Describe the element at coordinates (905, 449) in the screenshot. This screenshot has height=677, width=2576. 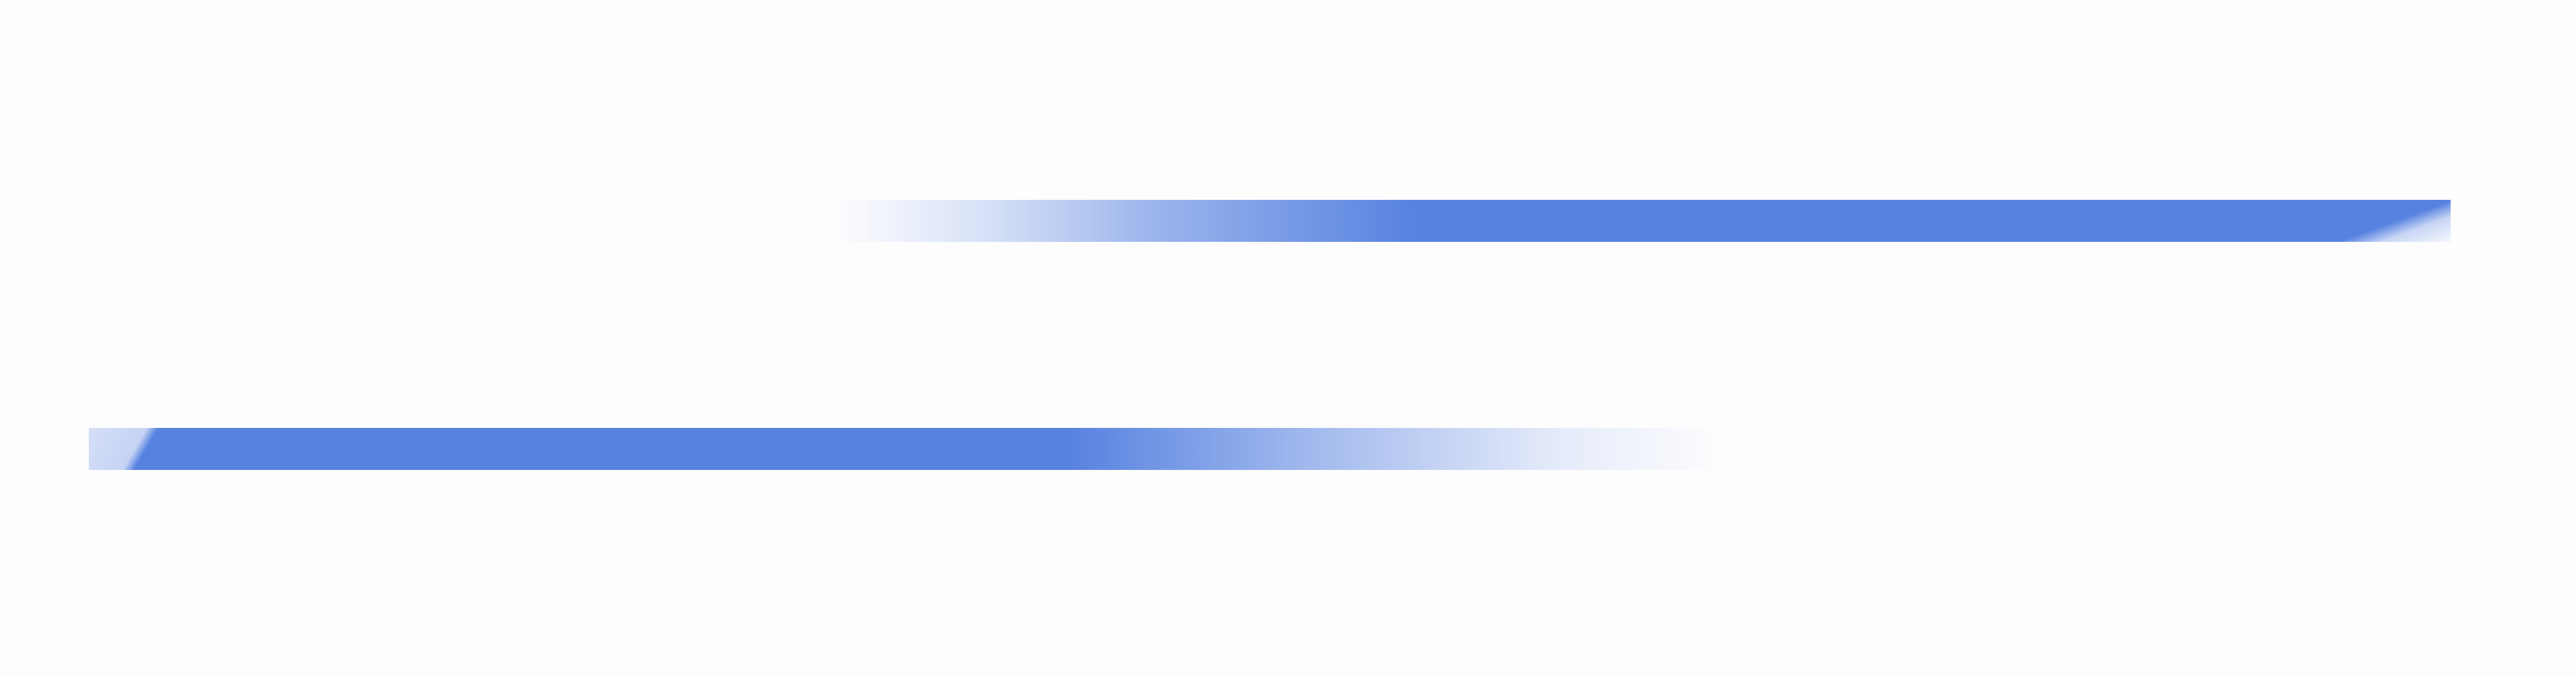
I see `lower-gradient-stripe` at that location.